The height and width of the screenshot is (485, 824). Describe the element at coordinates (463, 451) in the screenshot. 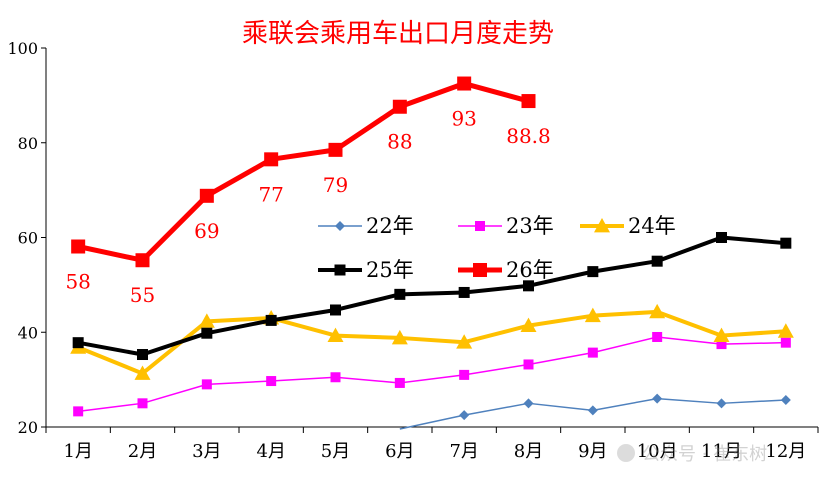

I see `x-tick-label: 7月` at that location.